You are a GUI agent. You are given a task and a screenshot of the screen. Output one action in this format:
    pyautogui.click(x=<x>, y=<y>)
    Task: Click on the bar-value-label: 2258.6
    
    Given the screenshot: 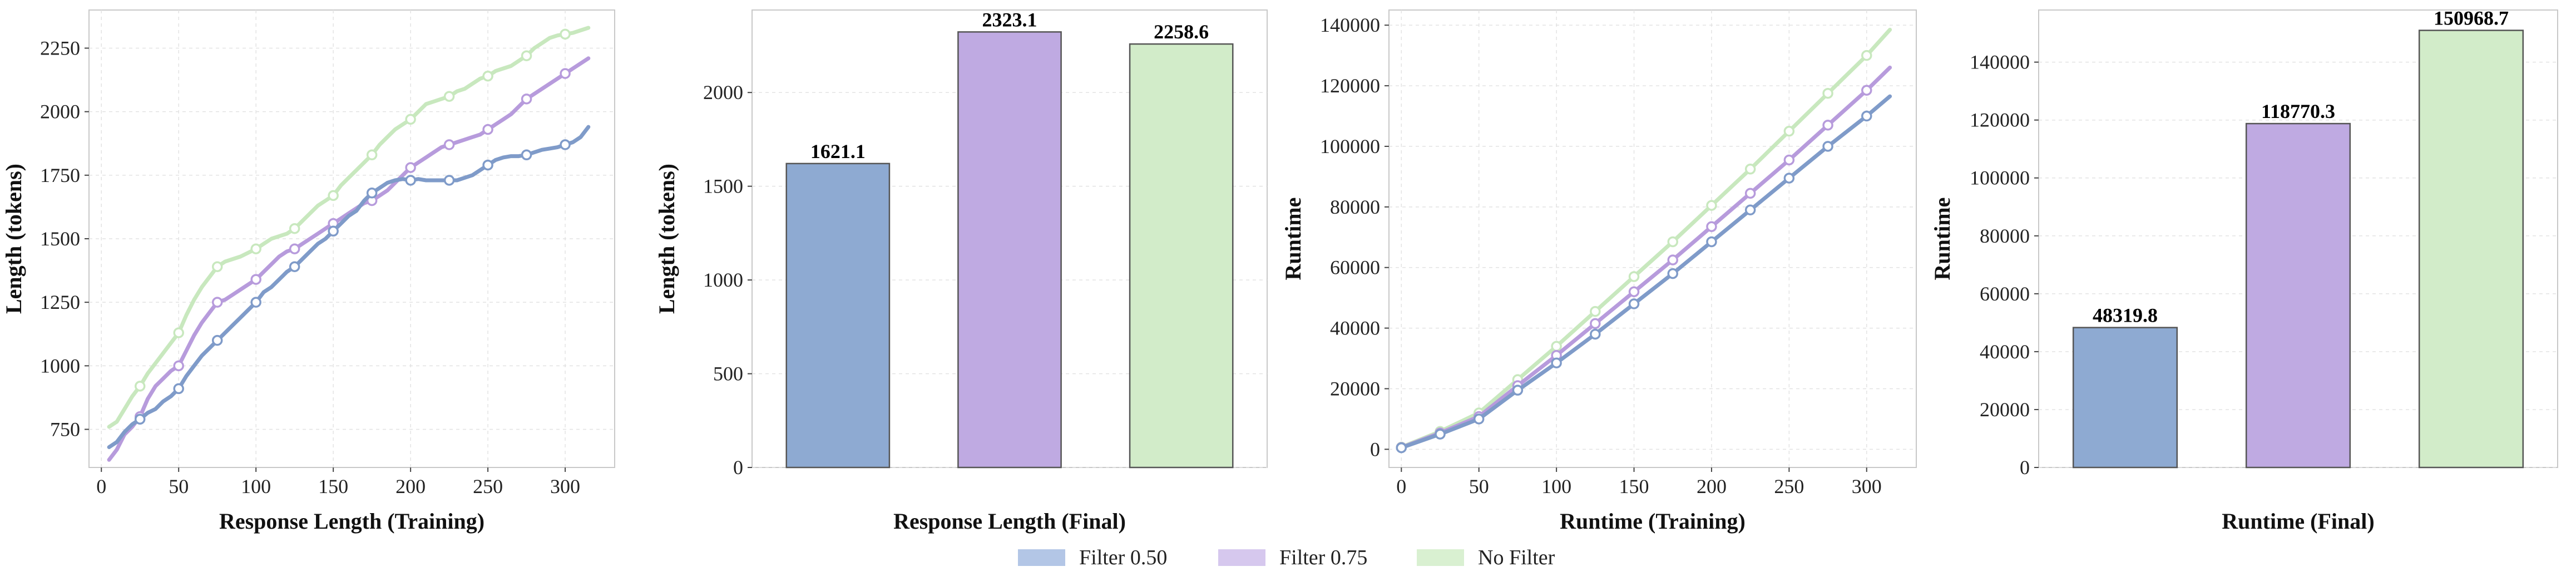 What is the action you would take?
    pyautogui.click(x=1181, y=32)
    